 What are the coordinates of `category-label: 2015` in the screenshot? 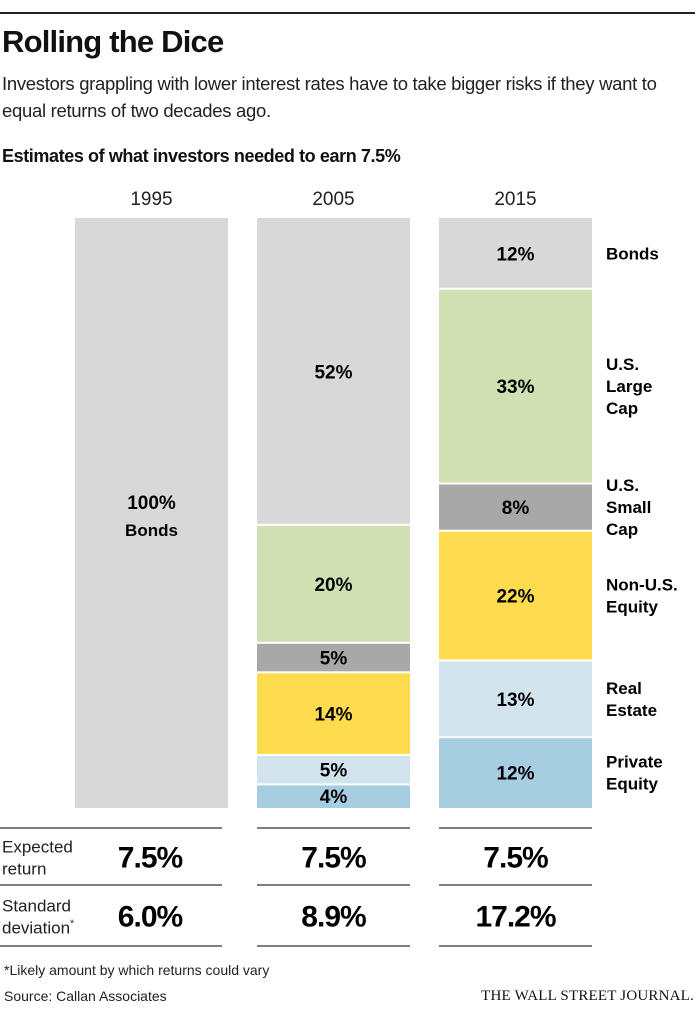 It's located at (515, 199).